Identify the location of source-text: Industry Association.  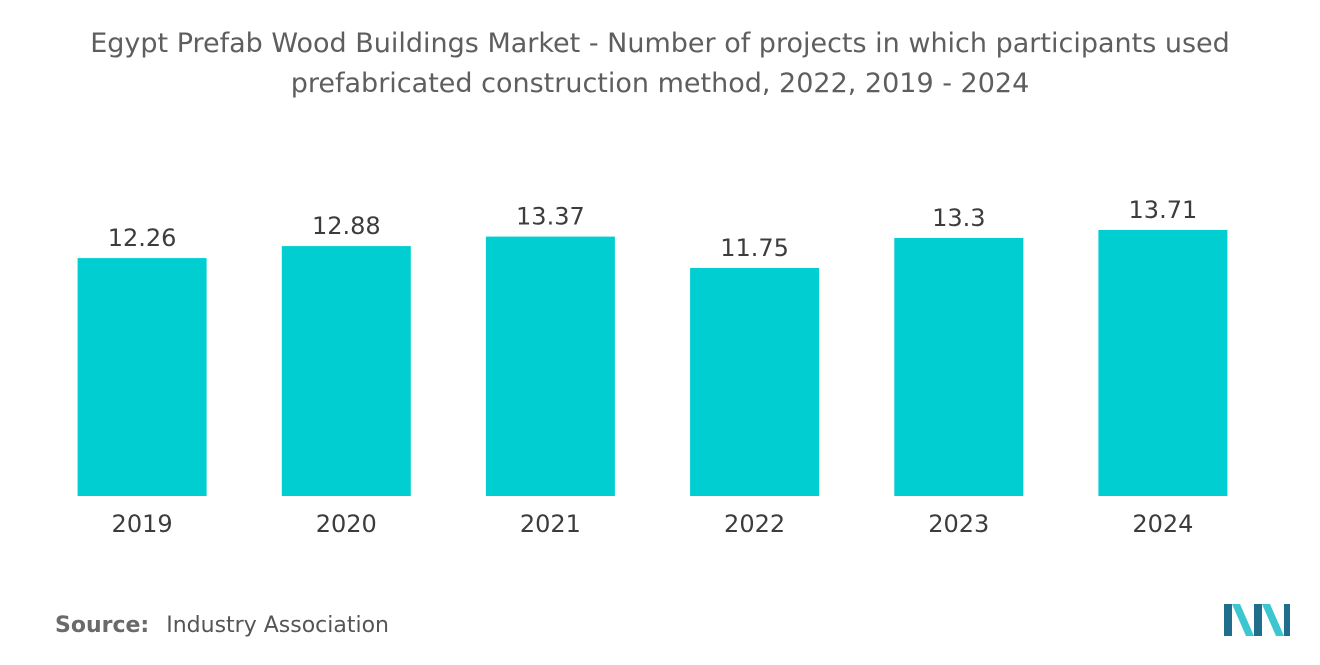
(277, 625).